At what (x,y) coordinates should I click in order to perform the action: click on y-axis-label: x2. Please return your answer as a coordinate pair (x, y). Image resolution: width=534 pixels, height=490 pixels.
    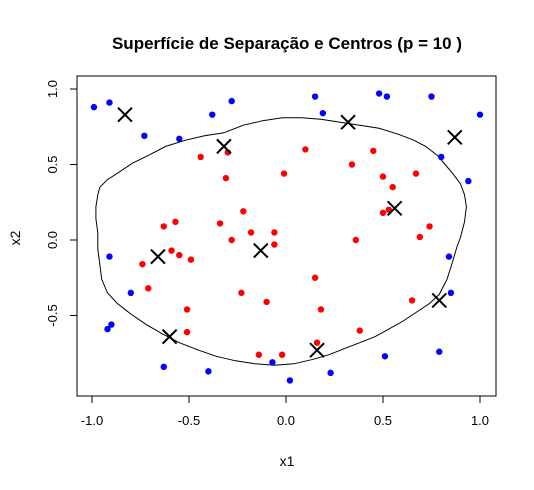
    Looking at the image, I should click on (15, 237).